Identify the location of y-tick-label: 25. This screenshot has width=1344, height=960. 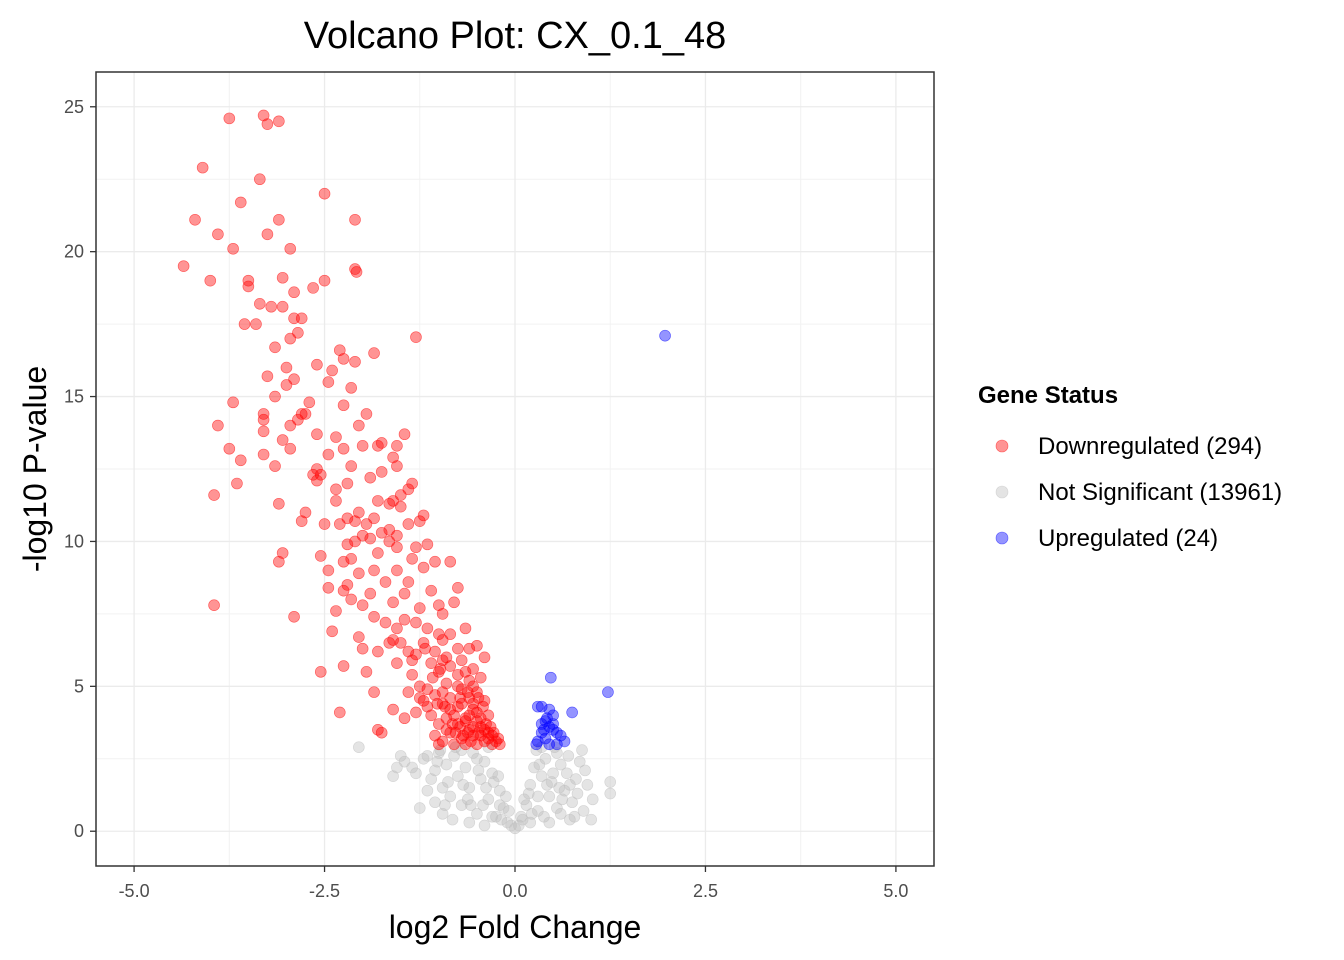
(74, 107).